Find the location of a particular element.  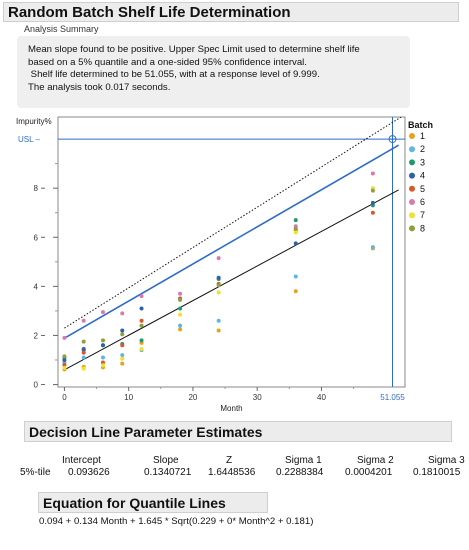

x-axis-label: Month is located at coordinates (231, 408).